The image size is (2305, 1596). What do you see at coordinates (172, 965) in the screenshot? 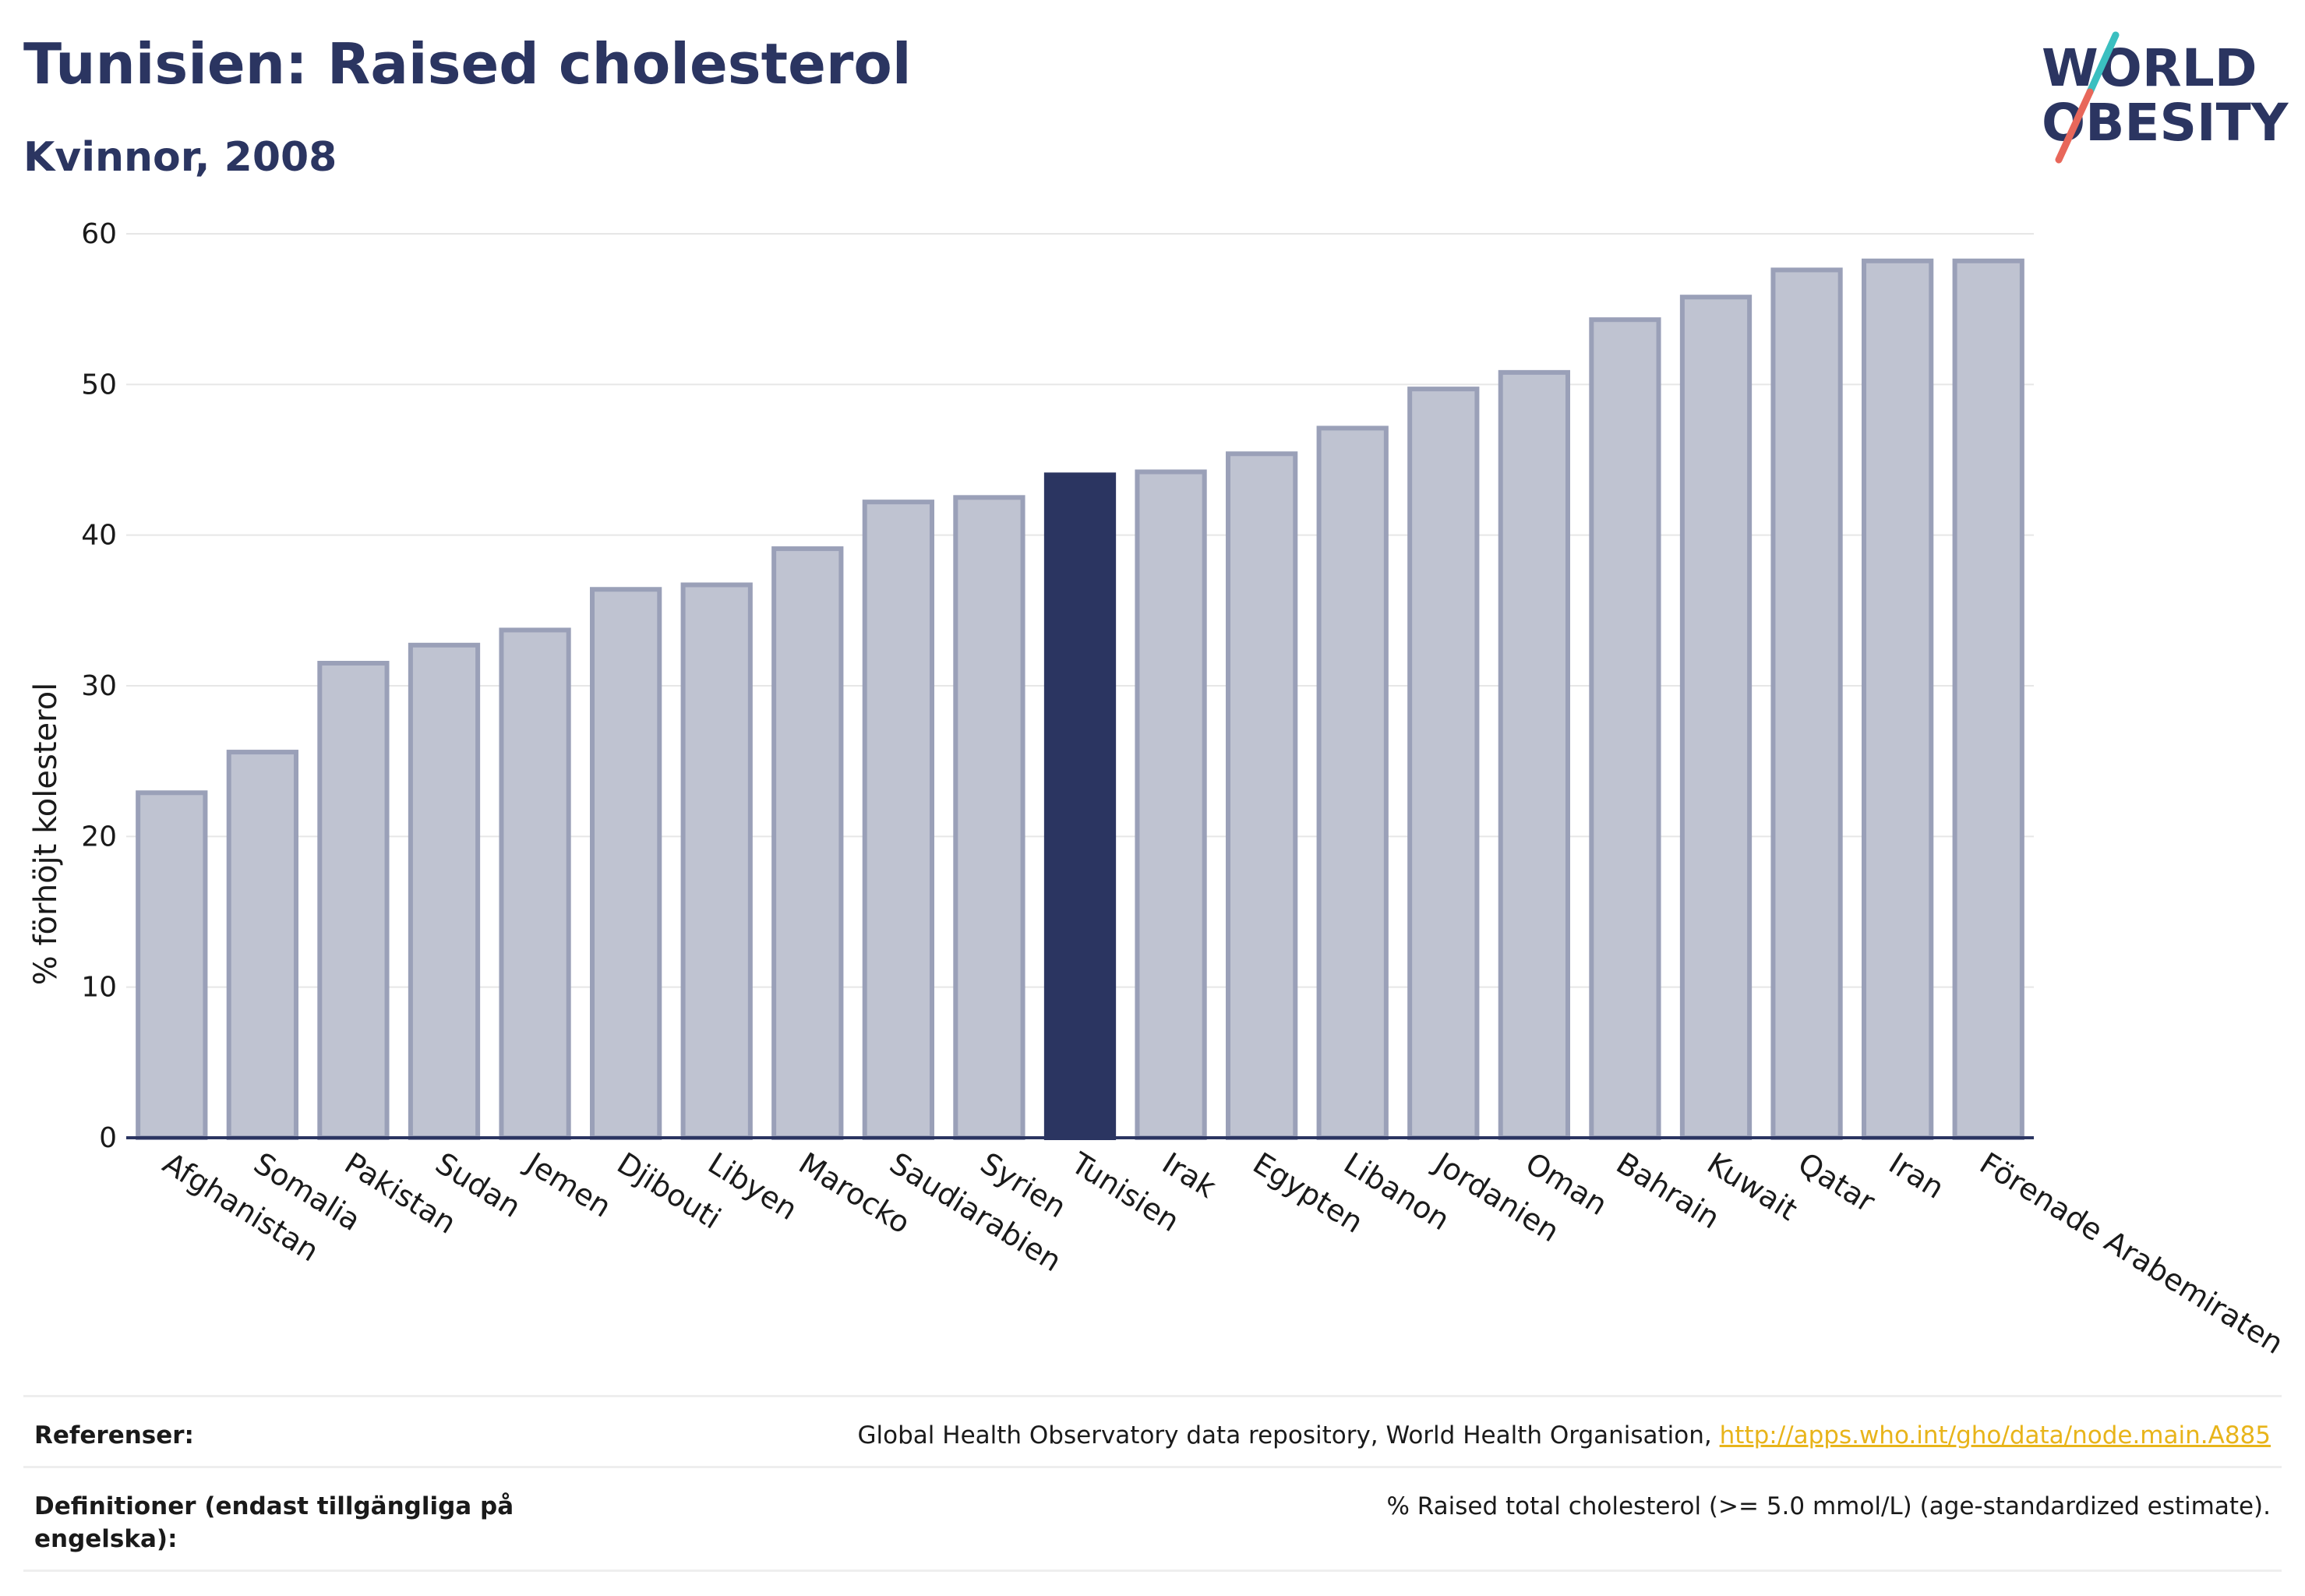
I see `bar-afghanistan` at bounding box center [172, 965].